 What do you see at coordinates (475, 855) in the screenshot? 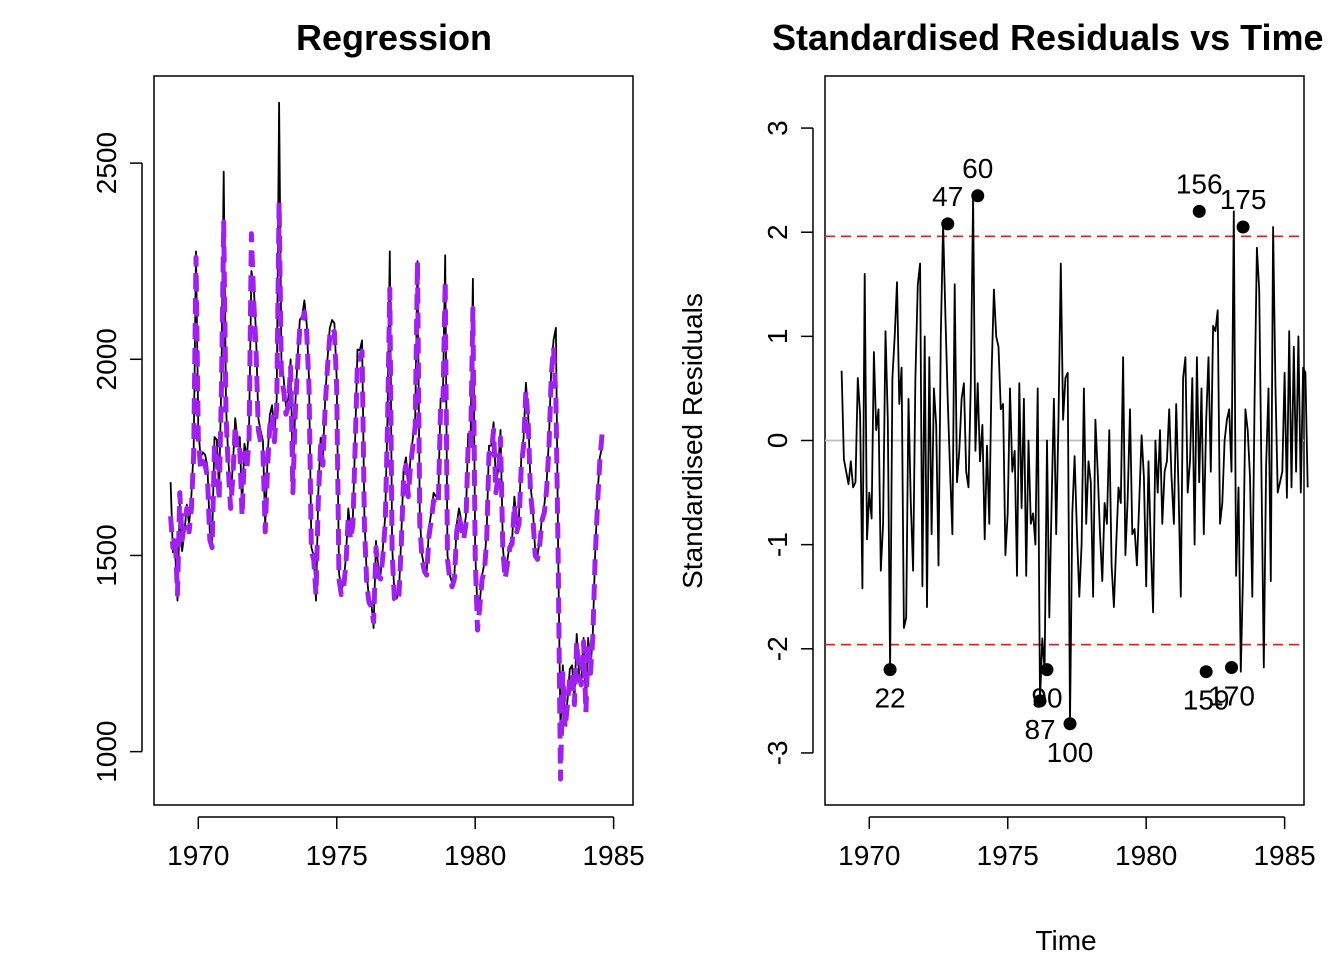
I see `regression-x-tick-label: 1980` at bounding box center [475, 855].